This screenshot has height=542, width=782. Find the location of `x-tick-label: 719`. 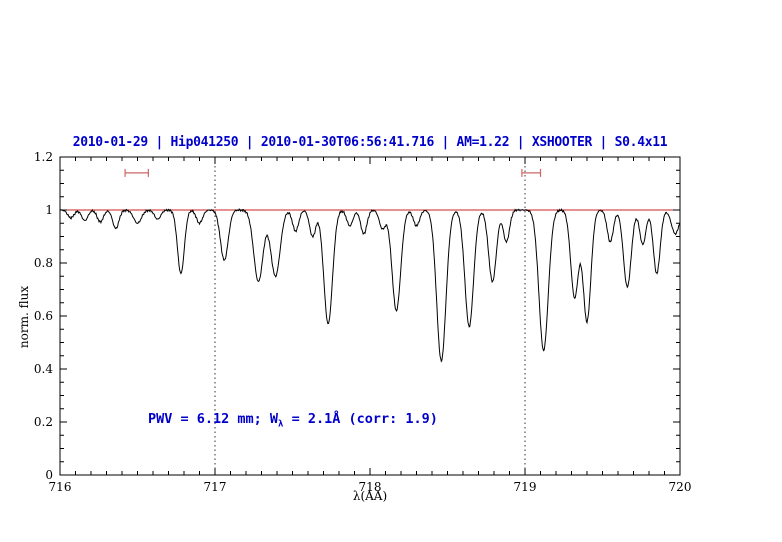

x-tick-label: 719 is located at coordinates (525, 487).